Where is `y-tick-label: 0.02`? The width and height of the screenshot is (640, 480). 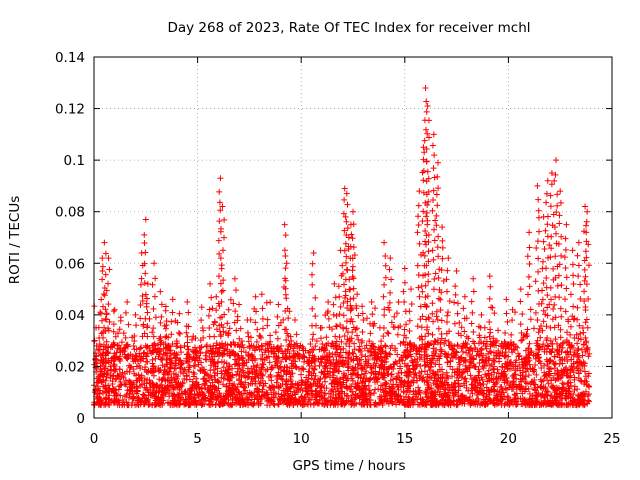 y-tick-label: 0.02 is located at coordinates (70, 367).